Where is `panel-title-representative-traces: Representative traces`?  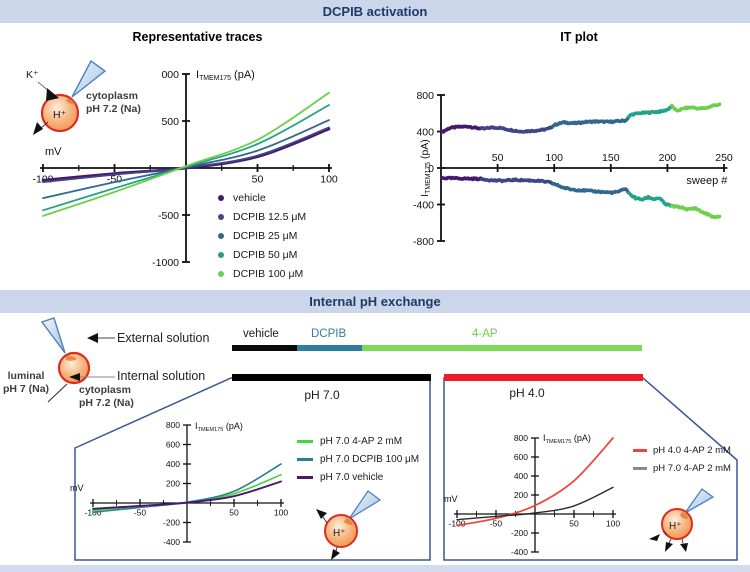 panel-title-representative-traces: Representative traces is located at coordinates (197, 37).